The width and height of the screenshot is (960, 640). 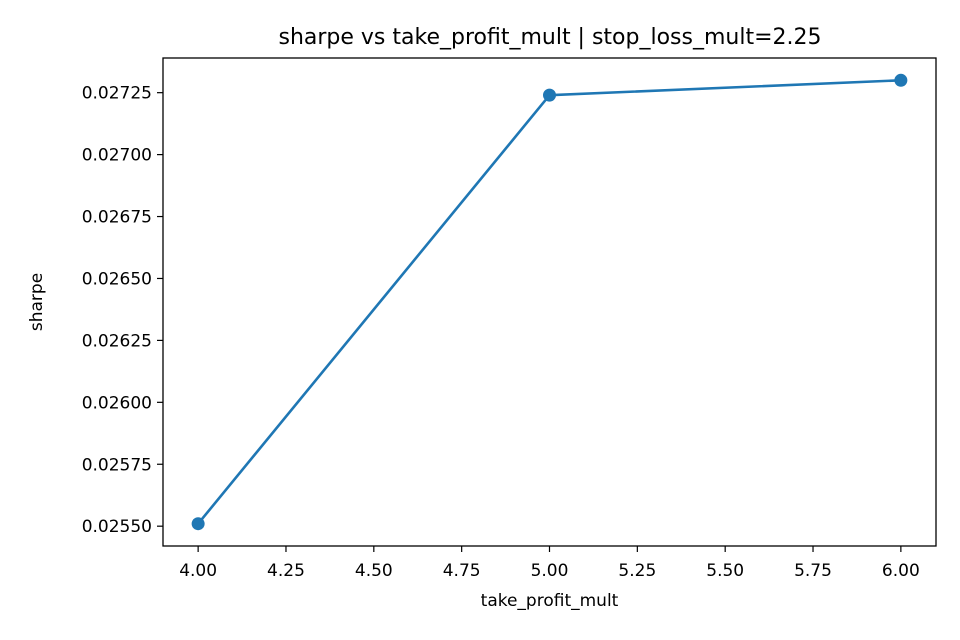 I want to click on x-axis-label: take_profit_mult, so click(x=550, y=601).